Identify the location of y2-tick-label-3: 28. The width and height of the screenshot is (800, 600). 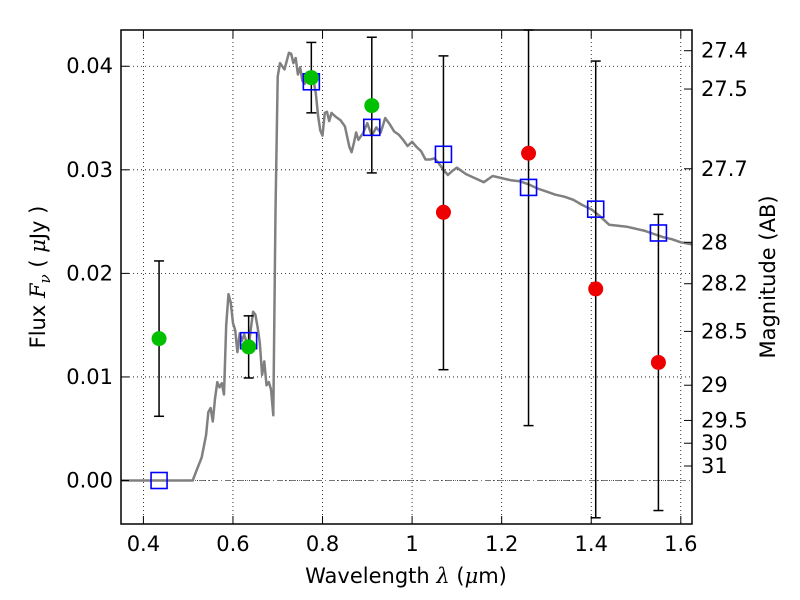
(714, 242).